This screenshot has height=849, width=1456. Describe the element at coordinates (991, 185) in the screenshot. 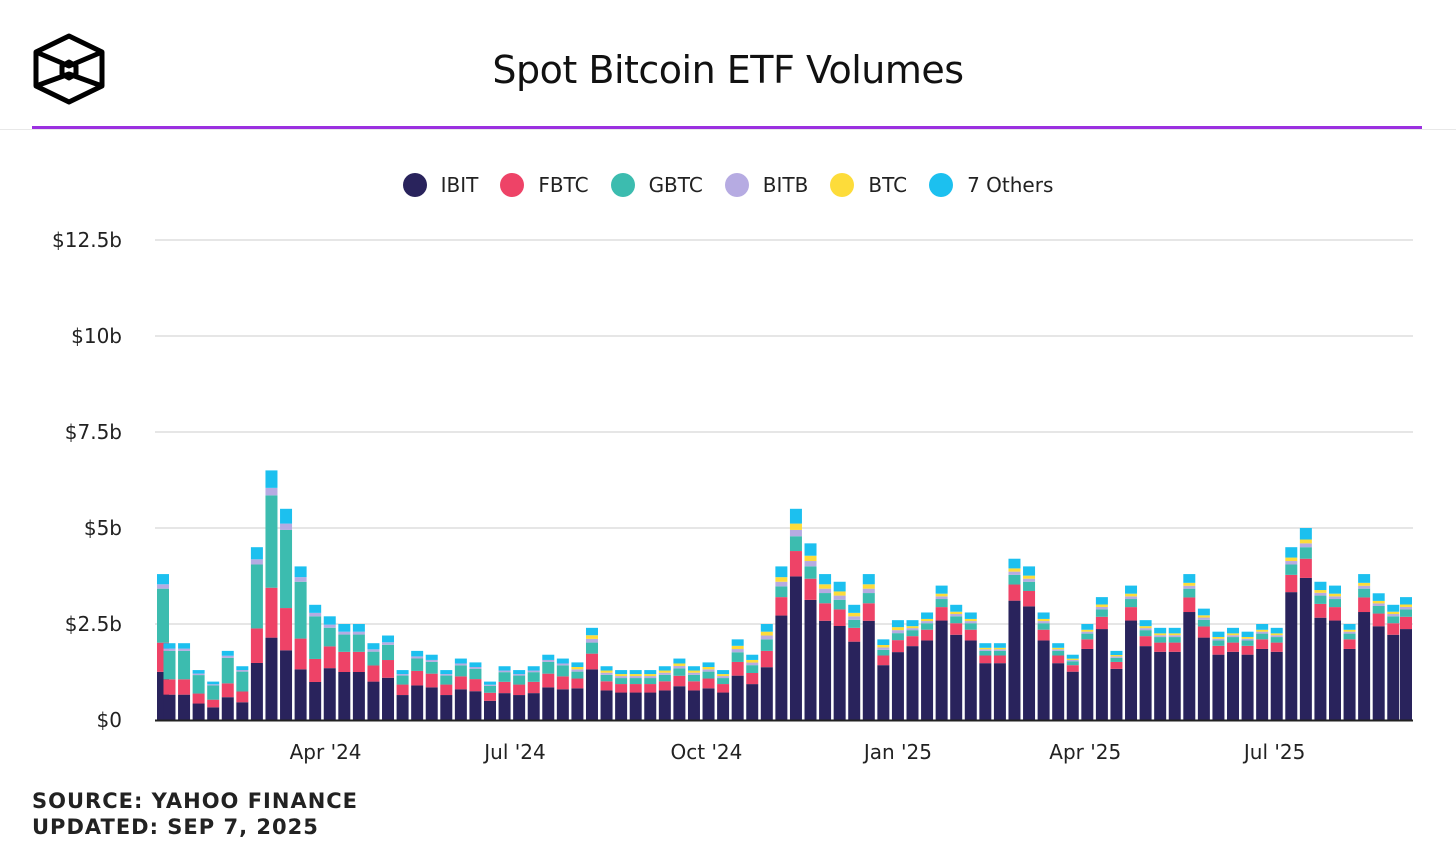

I see `legend-item-7-others: 7 Others` at that location.